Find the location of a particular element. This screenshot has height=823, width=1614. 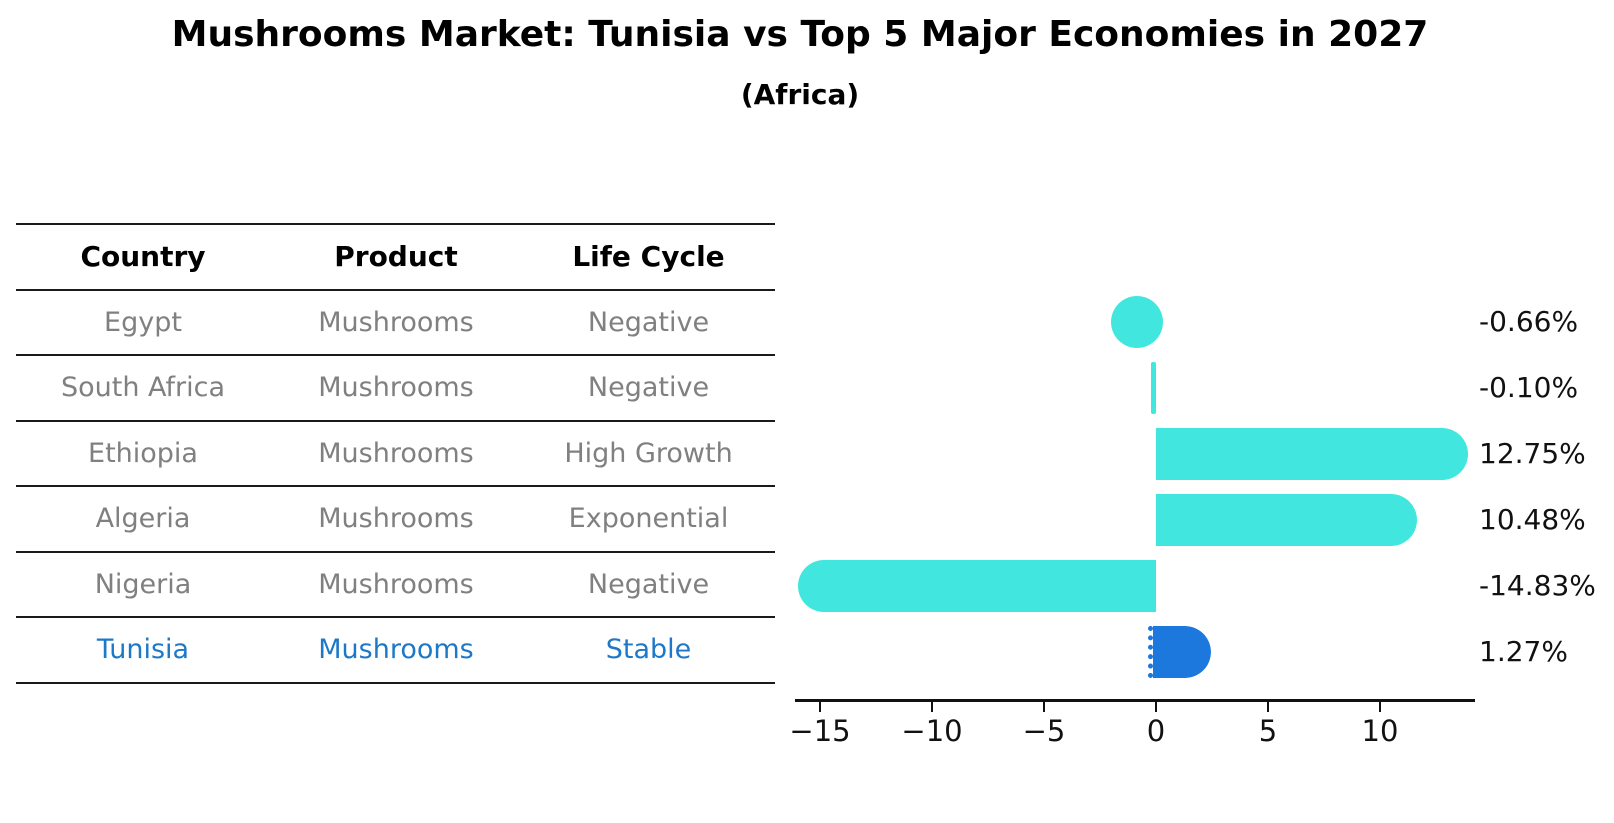

chart-subtitle: (Africa) is located at coordinates (800, 94).